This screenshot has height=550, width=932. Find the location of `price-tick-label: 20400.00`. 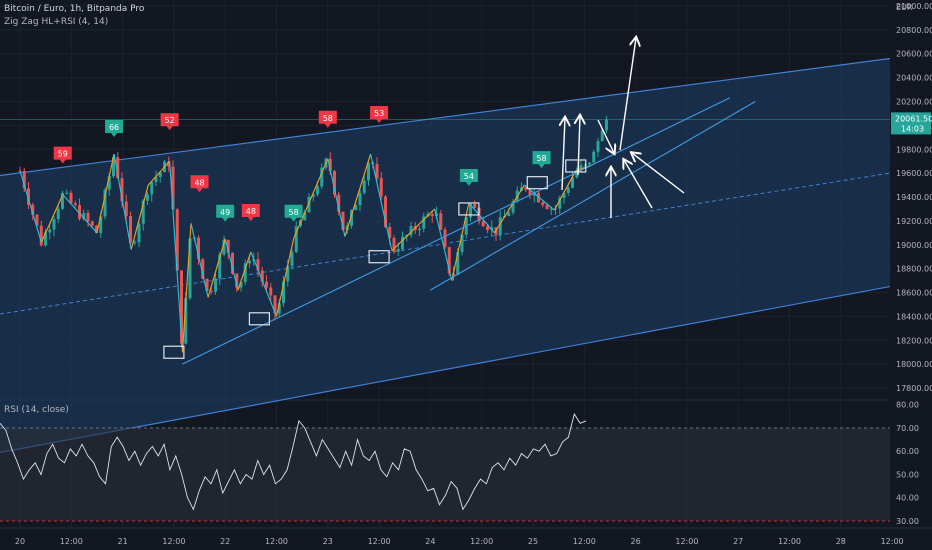

price-tick-label: 20400.00 is located at coordinates (914, 78).